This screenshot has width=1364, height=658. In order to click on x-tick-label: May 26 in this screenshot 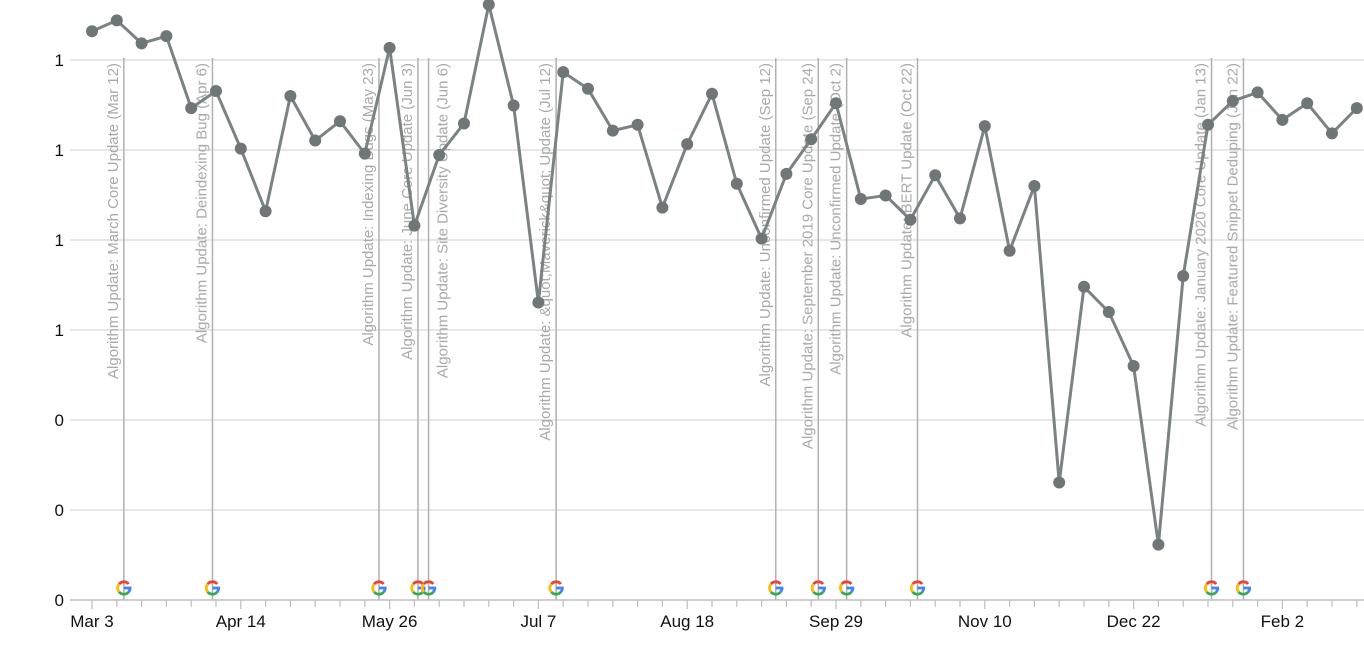, I will do `click(390, 621)`.